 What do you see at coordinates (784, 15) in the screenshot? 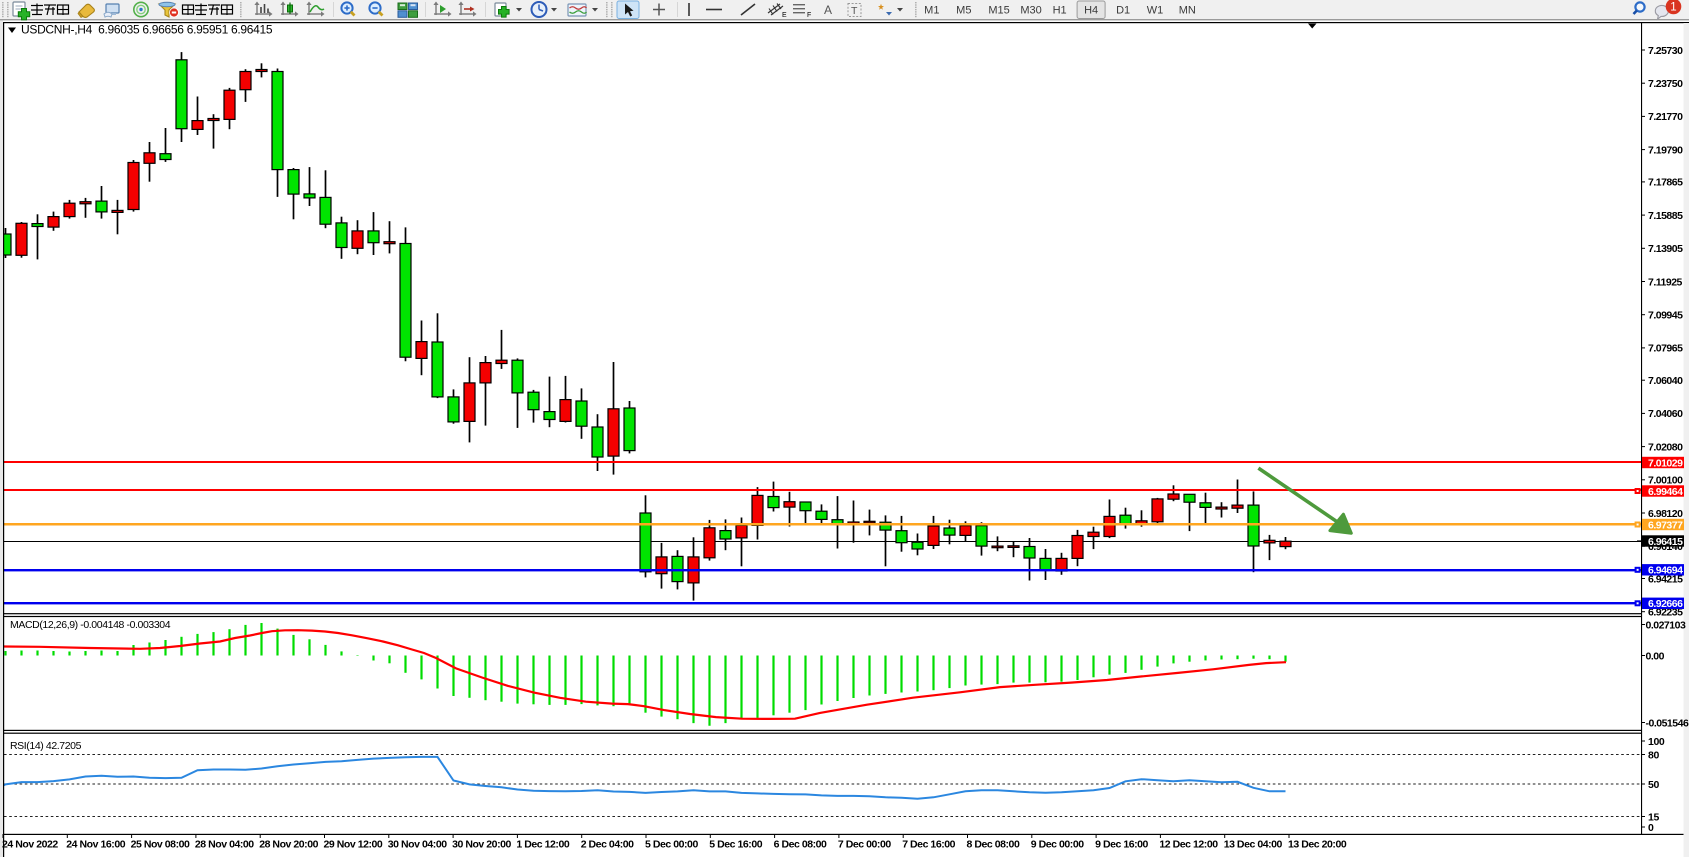
I see `svg-text: E` at bounding box center [784, 15].